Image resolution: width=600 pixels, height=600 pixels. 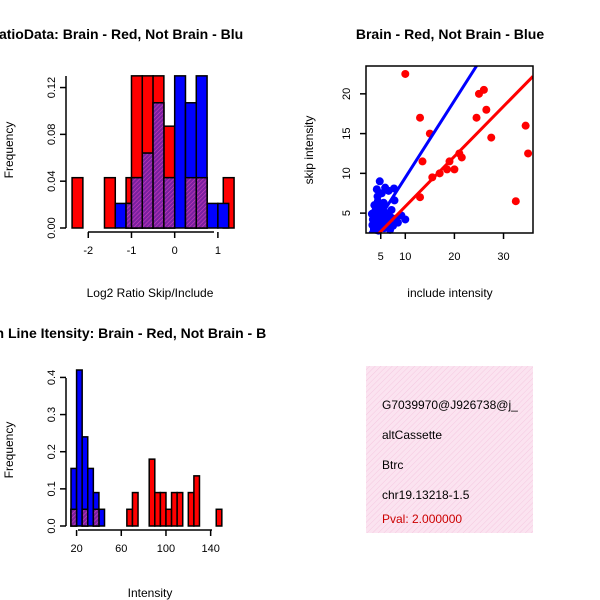 What do you see at coordinates (52, 180) in the screenshot?
I see `y-tick-label-1: 0.04` at bounding box center [52, 180].